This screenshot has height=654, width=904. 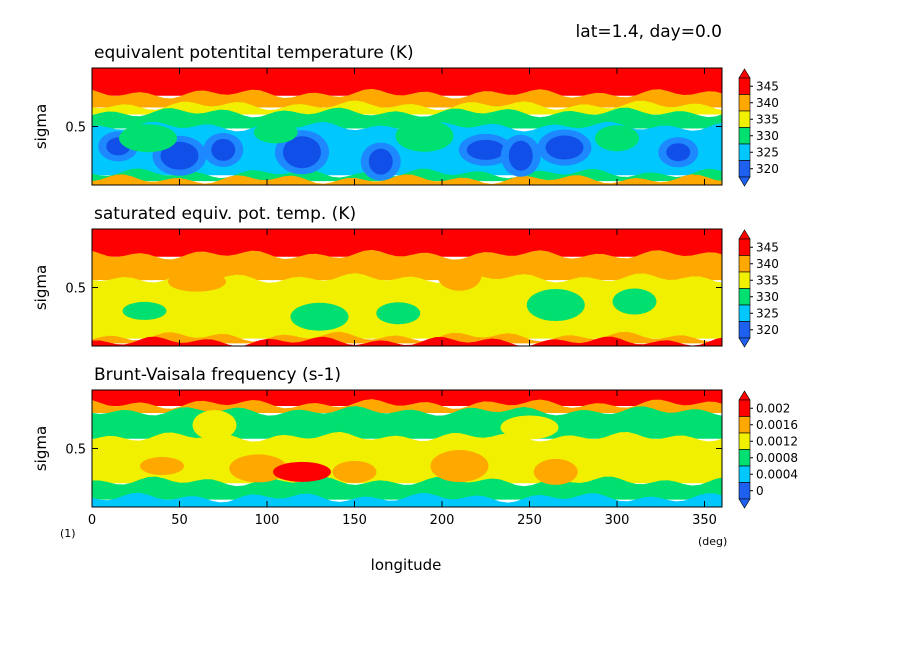 What do you see at coordinates (767, 103) in the screenshot?
I see `colorbar-label: 340` at bounding box center [767, 103].